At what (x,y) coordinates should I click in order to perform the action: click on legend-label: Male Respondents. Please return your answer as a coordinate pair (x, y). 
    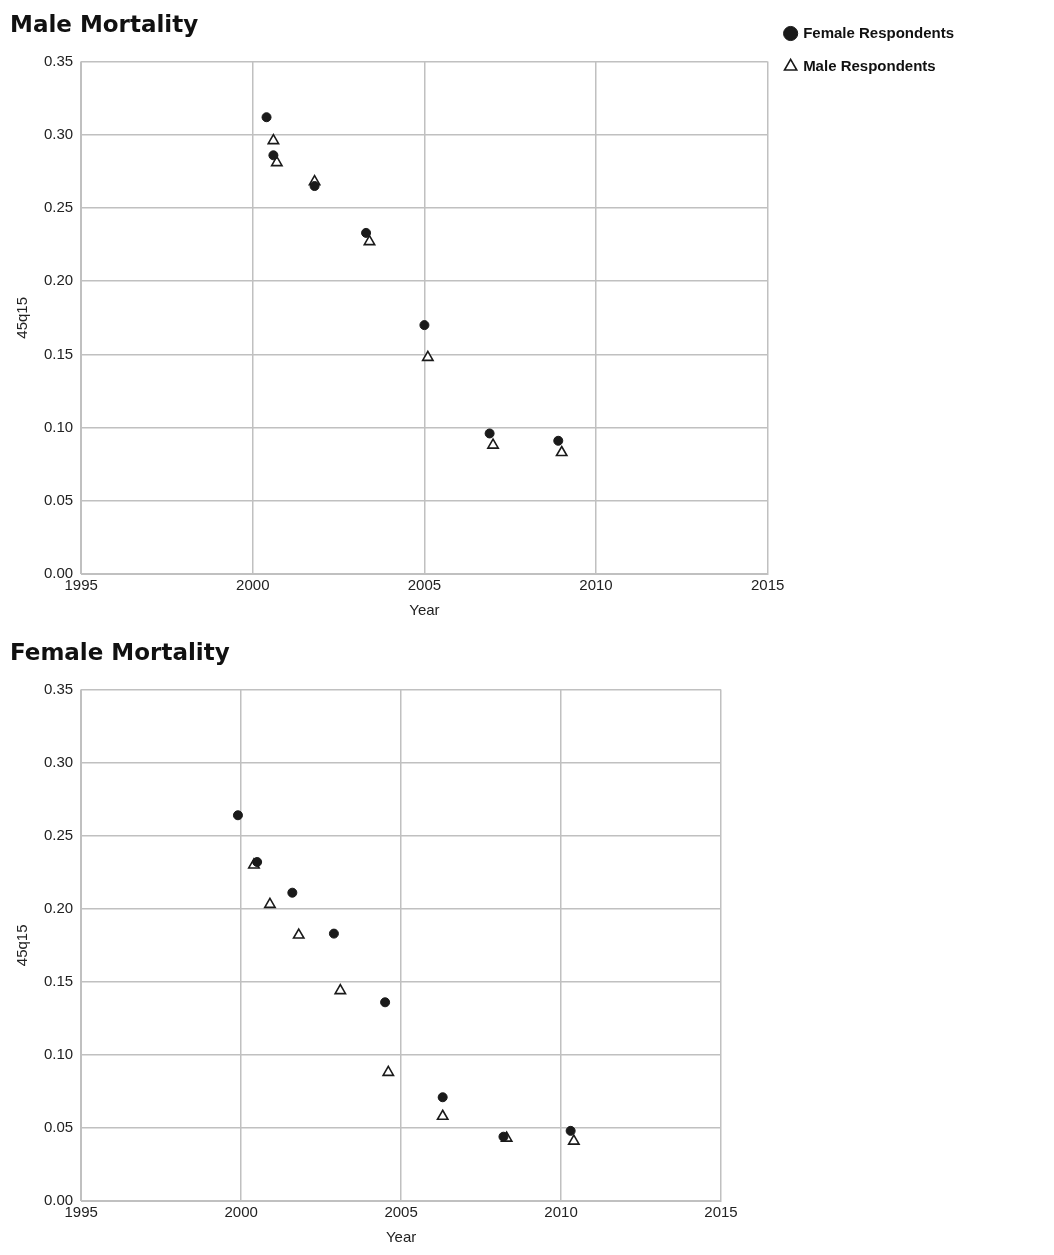
    Looking at the image, I should click on (869, 65).